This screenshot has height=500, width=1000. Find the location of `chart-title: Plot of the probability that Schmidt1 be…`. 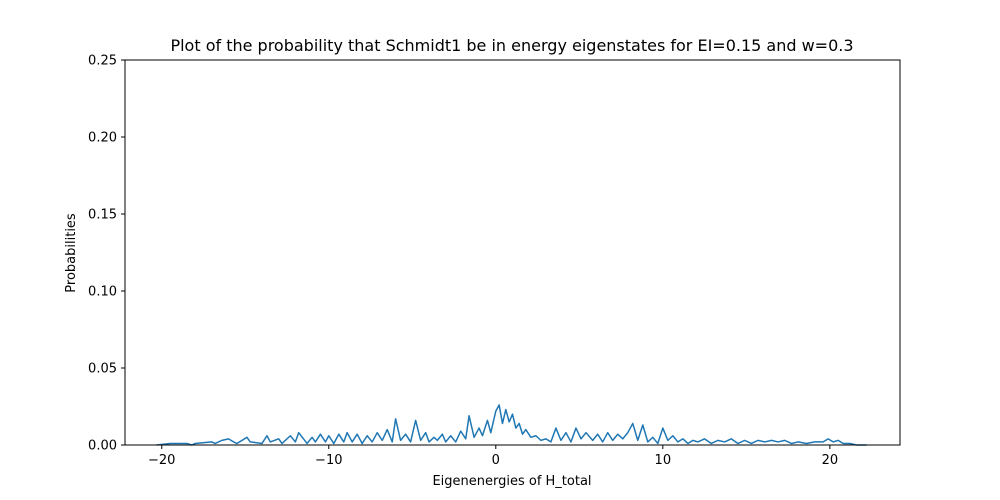

chart-title: Plot of the probability that Schmidt1 be… is located at coordinates (511, 45).